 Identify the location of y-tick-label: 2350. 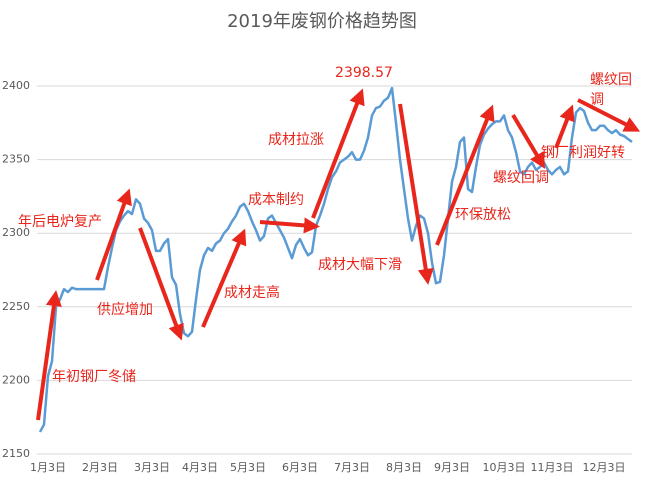
(16, 159).